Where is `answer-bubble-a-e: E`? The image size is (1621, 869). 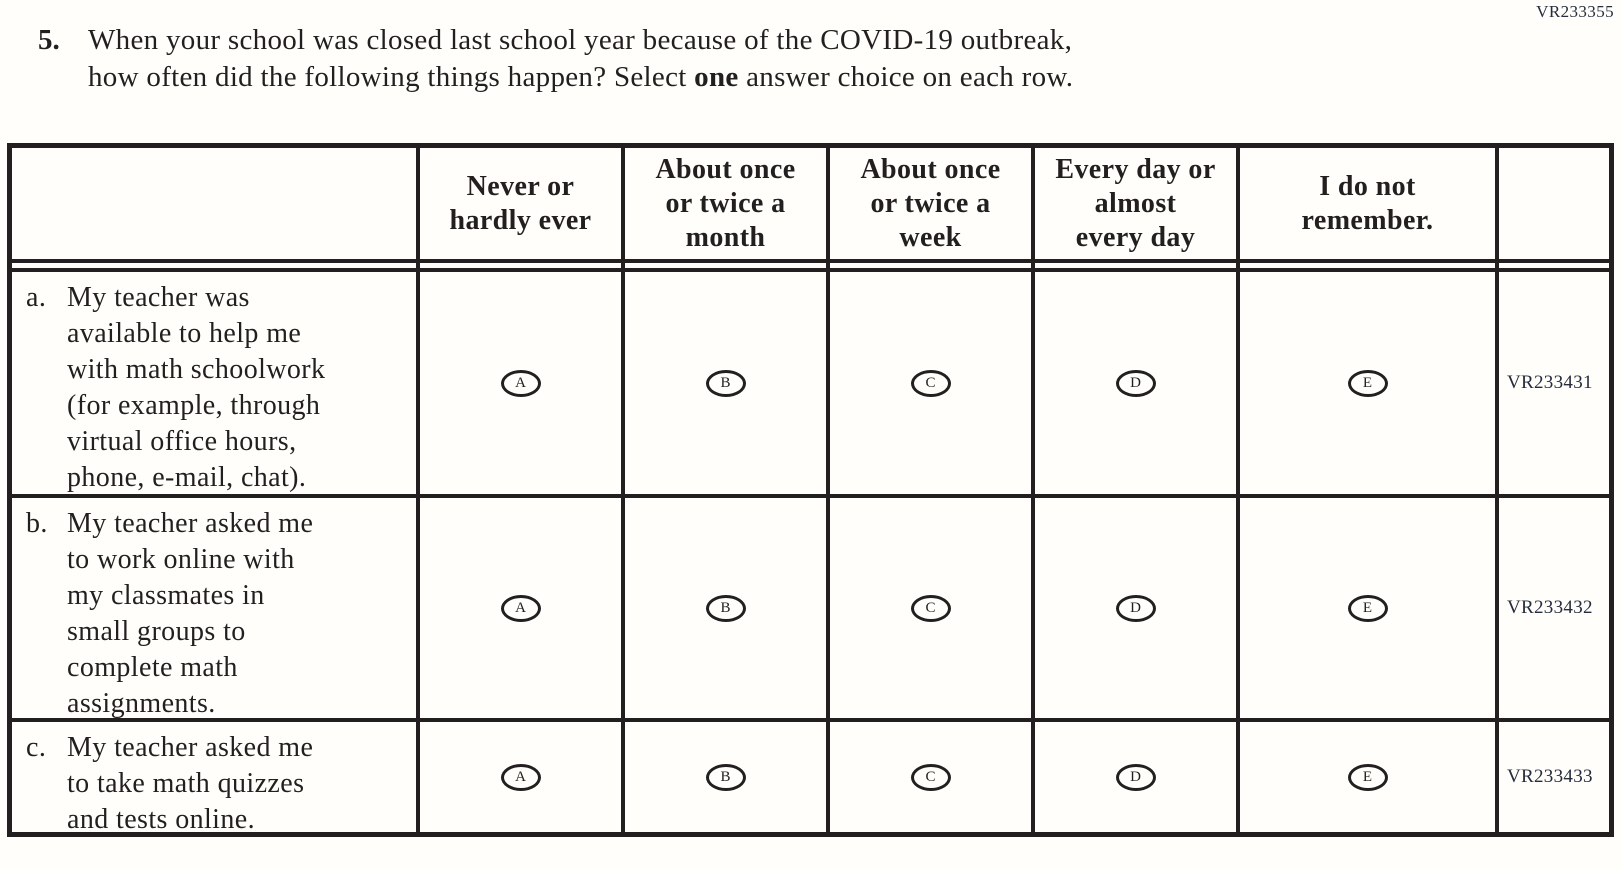
answer-bubble-a-e: E is located at coordinates (1367, 383).